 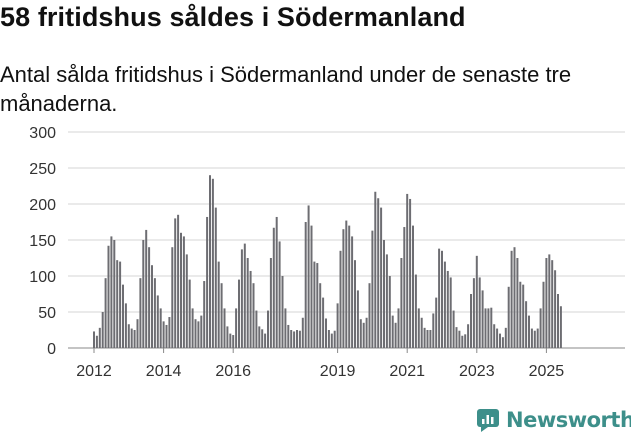 I want to click on x-tick-label: 2012, so click(x=94, y=371).